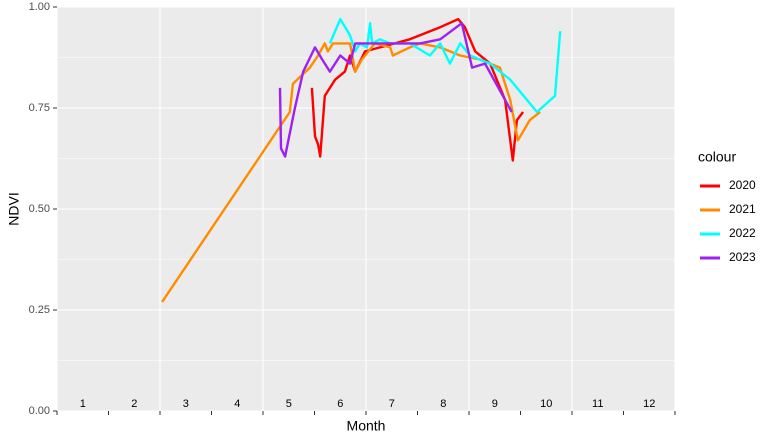  I want to click on month-label: 12, so click(649, 404).